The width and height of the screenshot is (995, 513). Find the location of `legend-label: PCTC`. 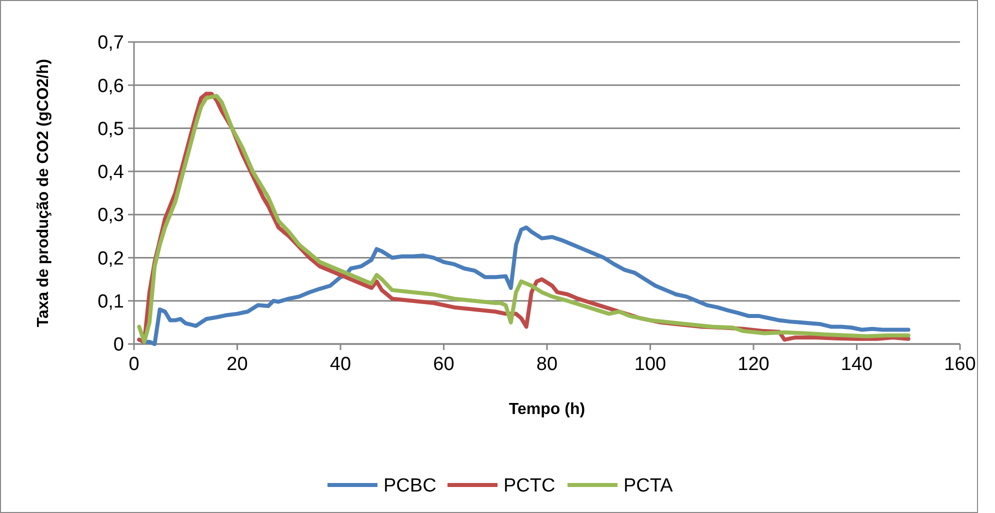

legend-label: PCTC is located at coordinates (530, 486).